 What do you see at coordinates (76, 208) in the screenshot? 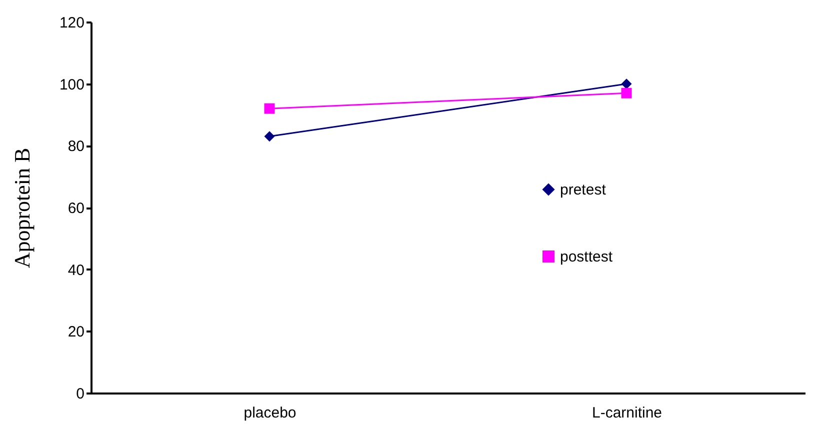
I see `y-tick-label: 60` at bounding box center [76, 208].